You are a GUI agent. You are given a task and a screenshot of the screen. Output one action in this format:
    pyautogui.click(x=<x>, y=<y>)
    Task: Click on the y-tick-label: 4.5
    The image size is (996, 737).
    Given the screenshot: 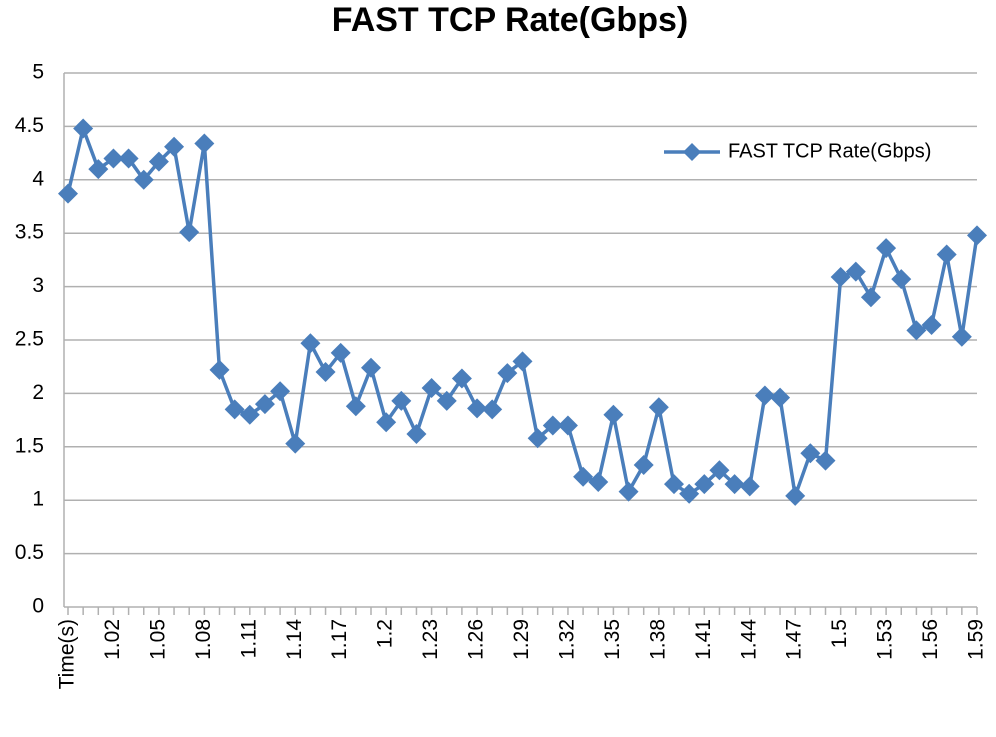 What is the action you would take?
    pyautogui.click(x=29, y=125)
    